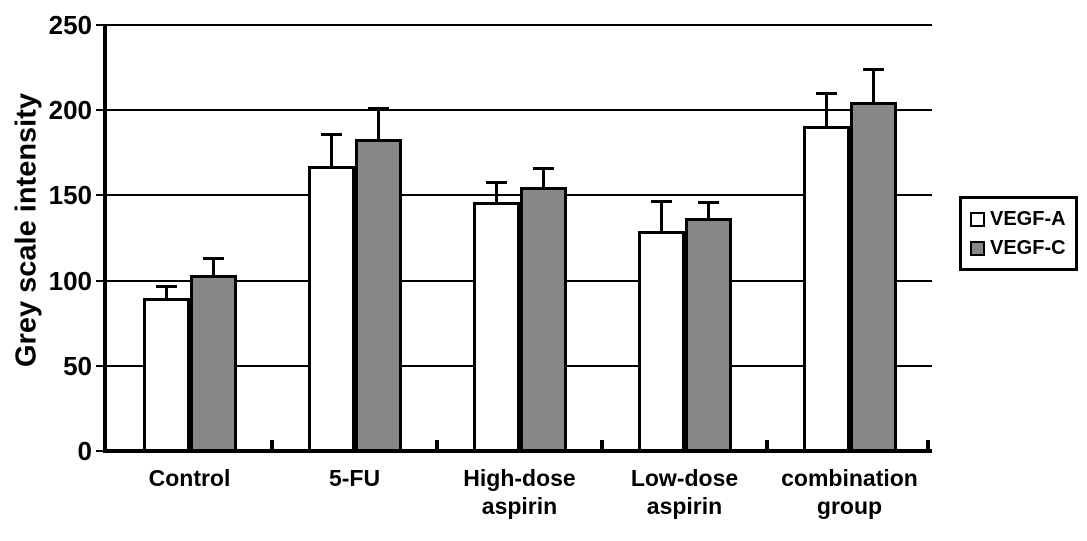 This screenshot has width=1087, height=541. Describe the element at coordinates (977, 219) in the screenshot. I see `legend-marker-vegf-a` at that location.